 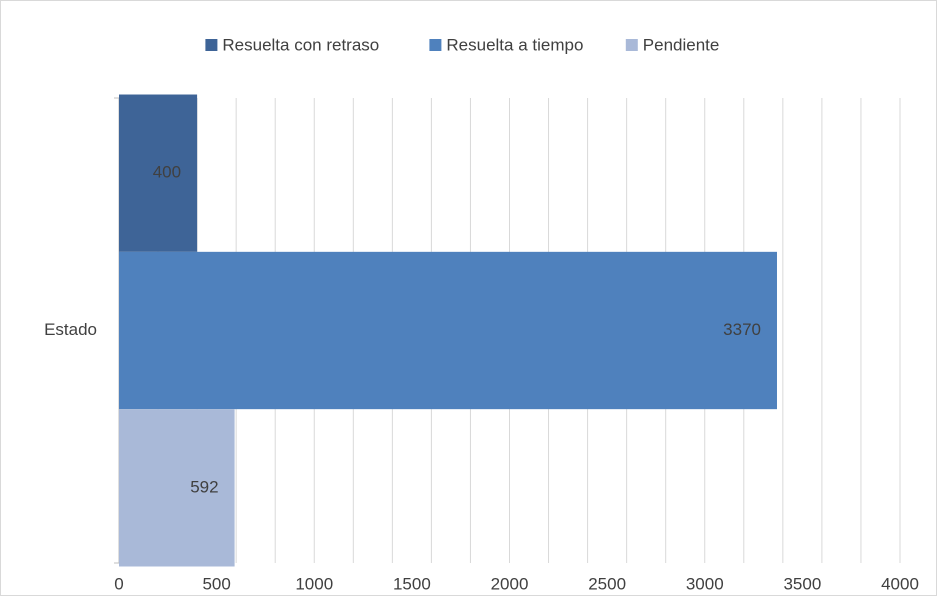 I want to click on data-label: 592, so click(x=204, y=486).